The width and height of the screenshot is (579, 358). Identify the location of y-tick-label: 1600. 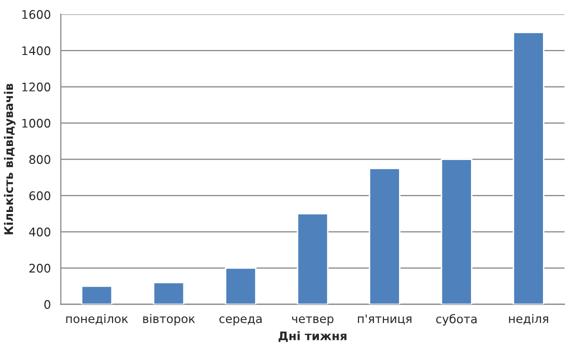
(36, 14).